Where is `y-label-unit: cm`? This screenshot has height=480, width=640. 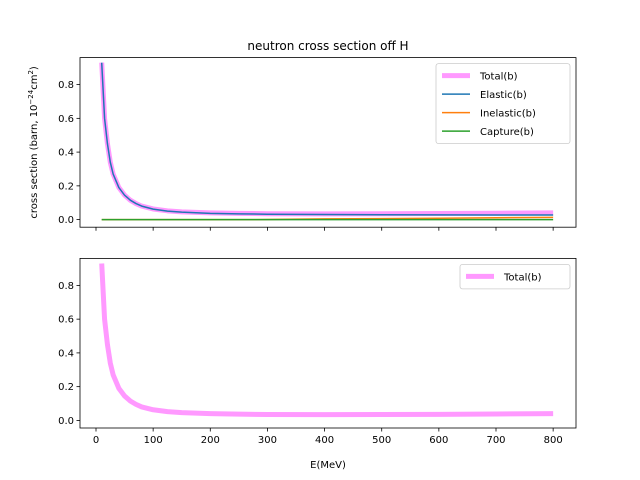 y-label-unit: cm is located at coordinates (34, 82).